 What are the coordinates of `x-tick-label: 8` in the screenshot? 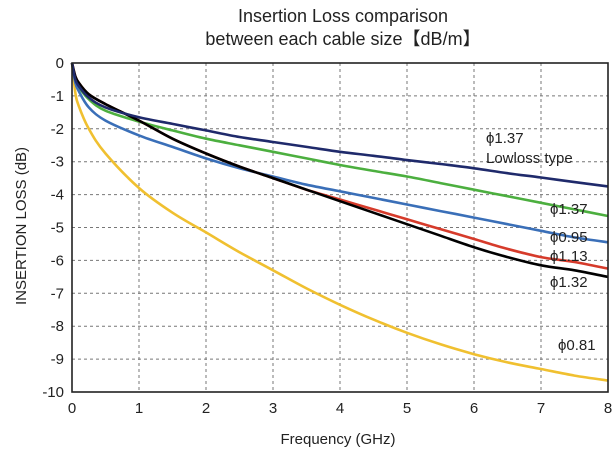 It's located at (608, 408).